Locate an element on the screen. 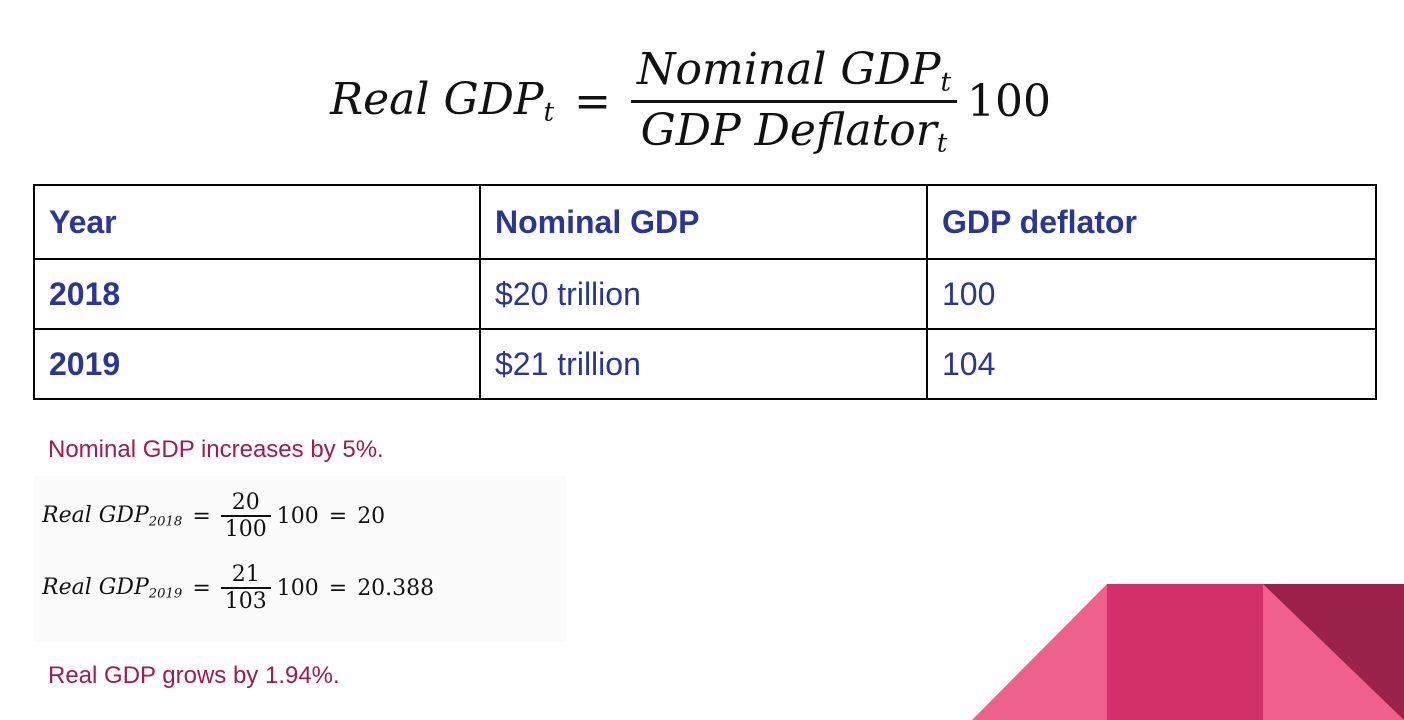  table-row: 2018 $20 trillion 100 is located at coordinates (705, 294).